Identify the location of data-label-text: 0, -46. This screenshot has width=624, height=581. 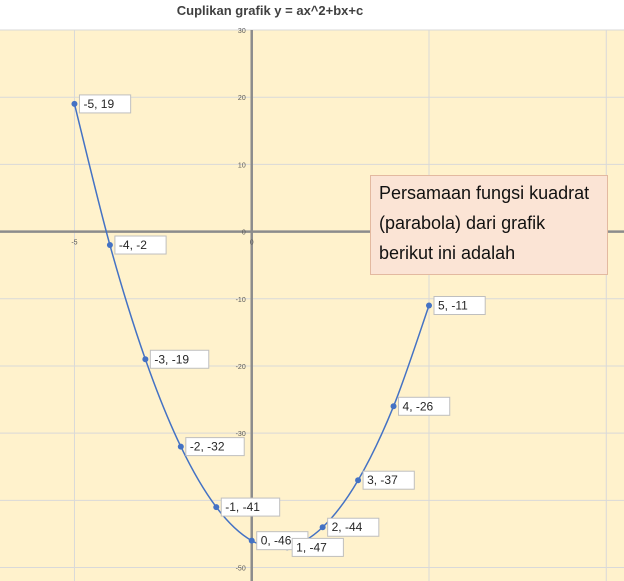
(276, 541).